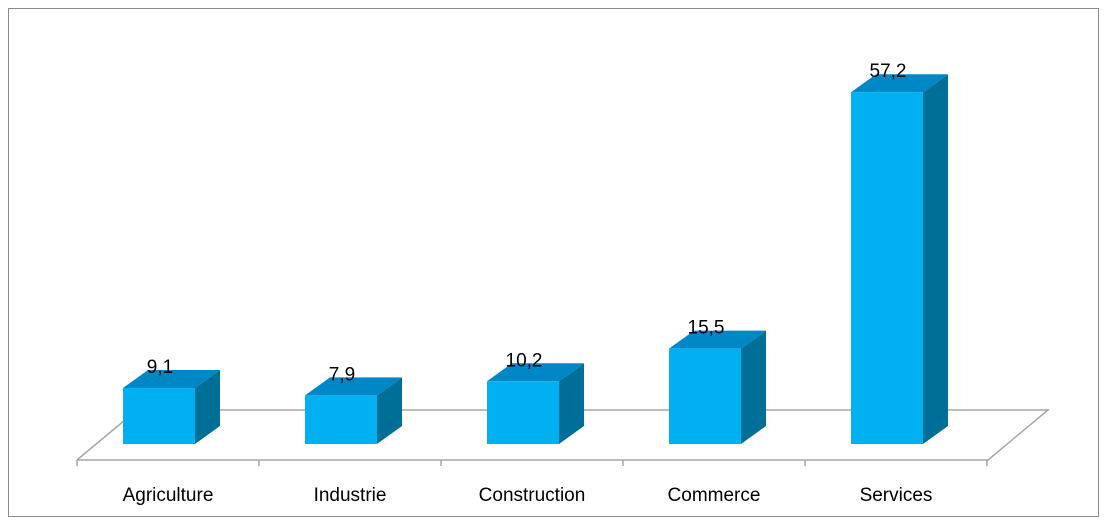 Image resolution: width=1109 pixels, height=527 pixels. What do you see at coordinates (887, 268) in the screenshot?
I see `bar-services` at bounding box center [887, 268].